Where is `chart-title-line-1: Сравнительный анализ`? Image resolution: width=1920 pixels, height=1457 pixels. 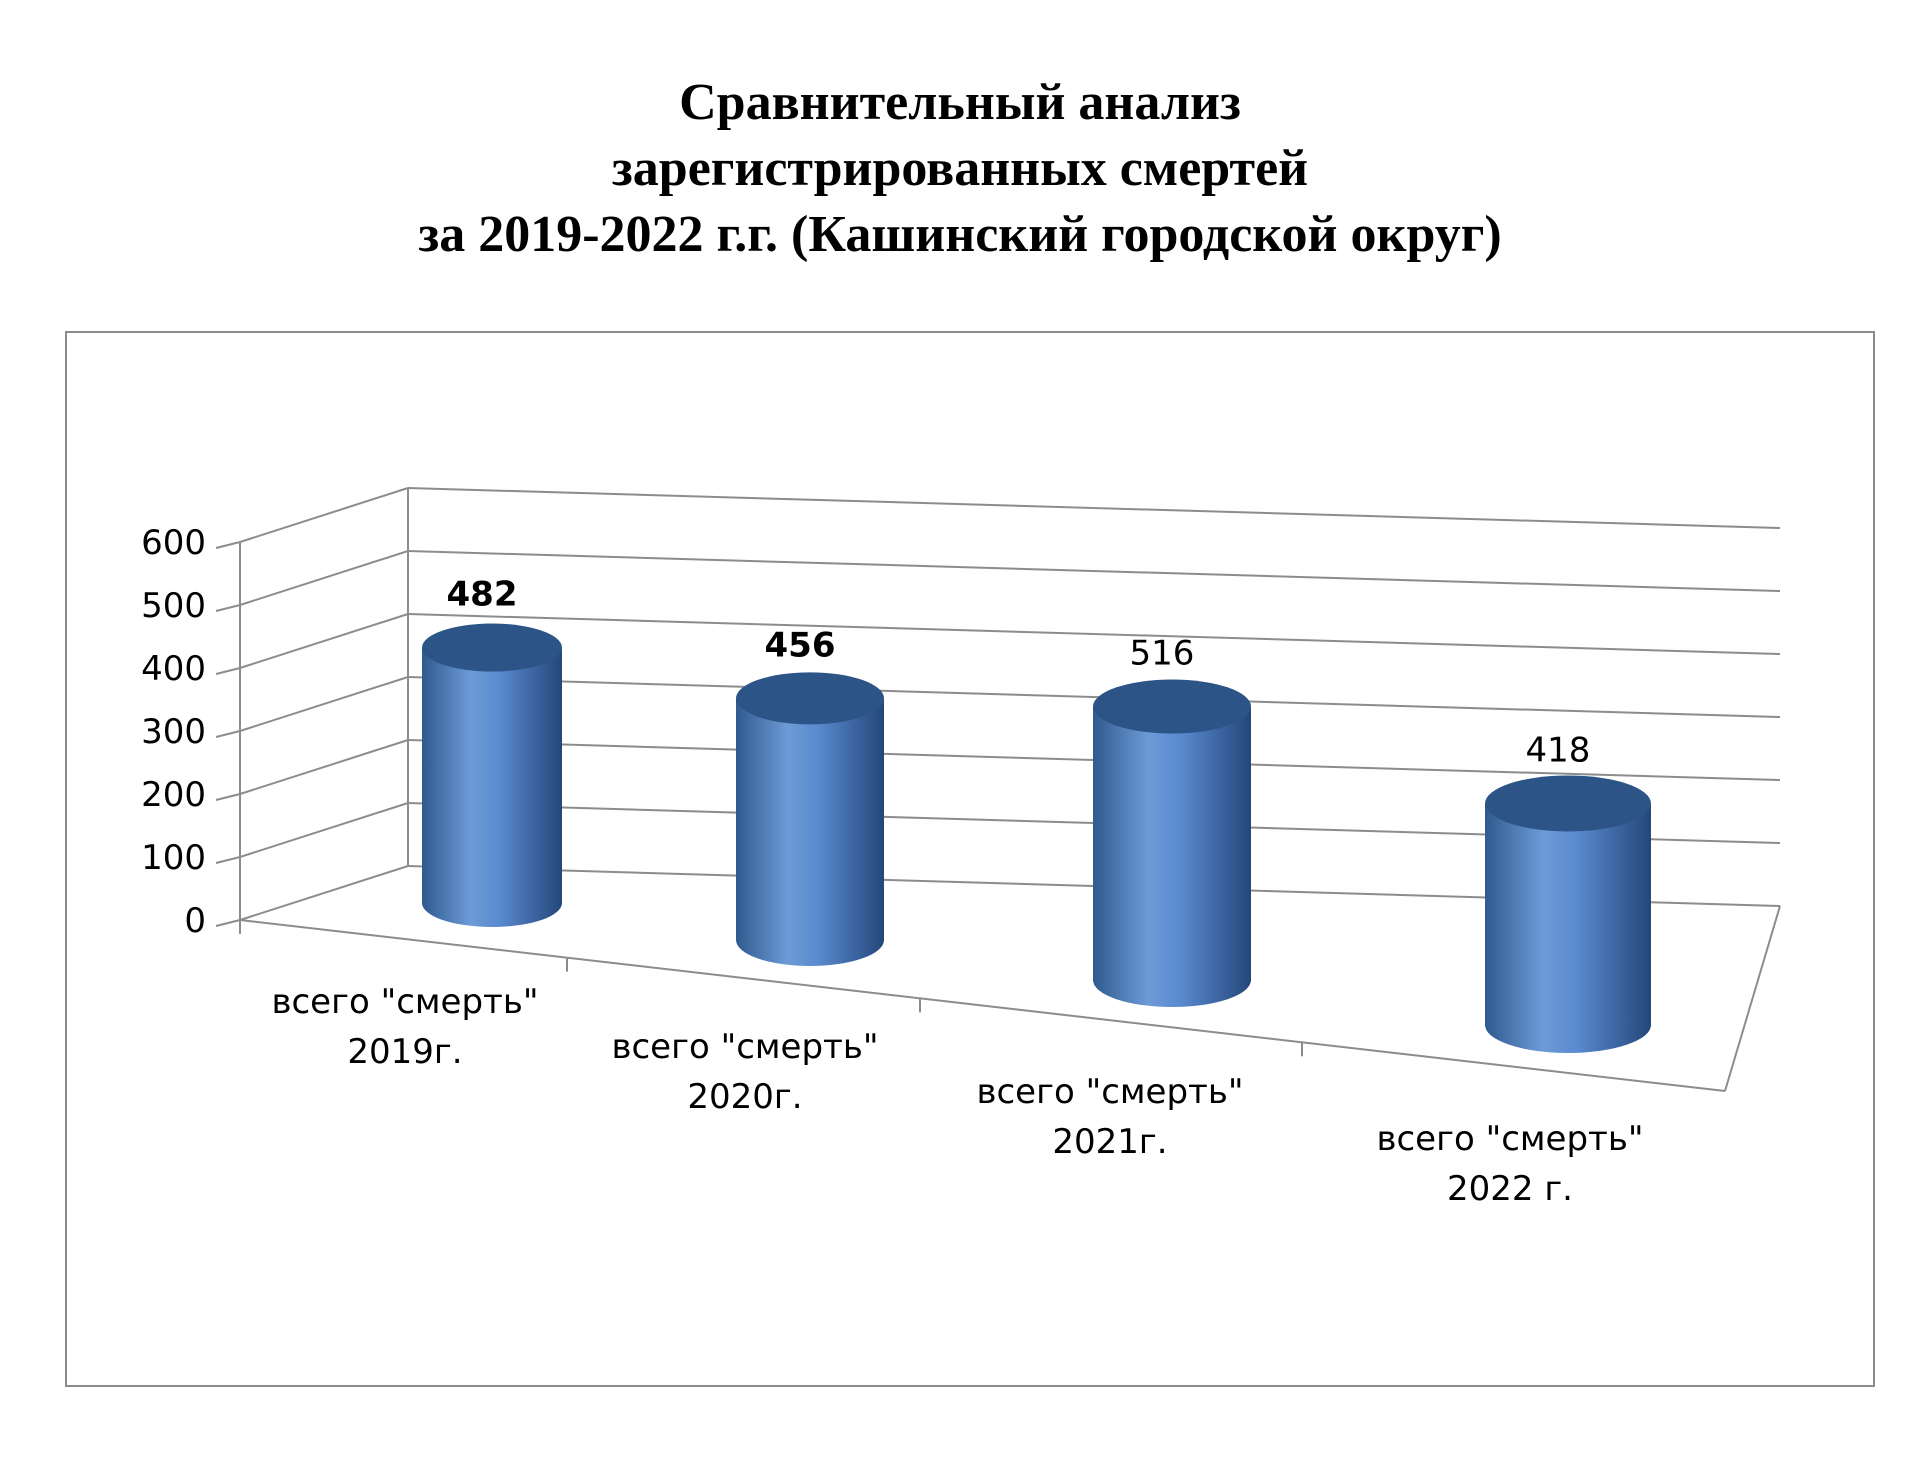
chart-title-line-1: Сравнительный анализ is located at coordinates (960, 102).